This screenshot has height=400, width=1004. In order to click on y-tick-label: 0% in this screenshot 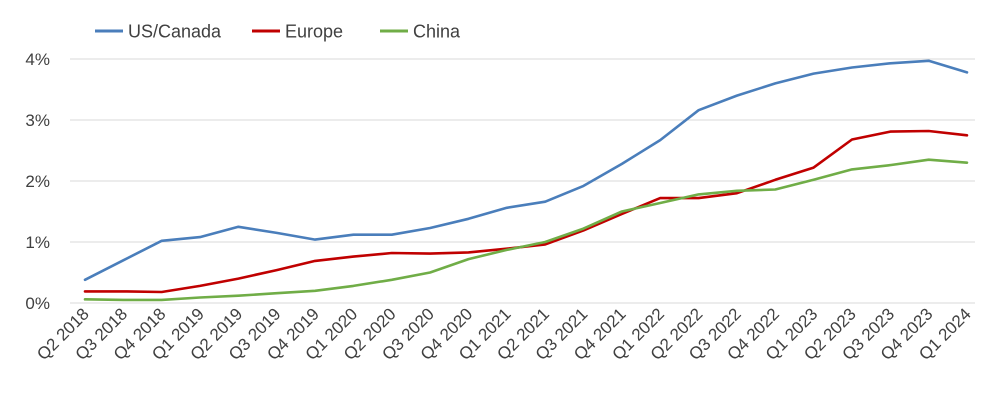, I will do `click(37, 303)`.